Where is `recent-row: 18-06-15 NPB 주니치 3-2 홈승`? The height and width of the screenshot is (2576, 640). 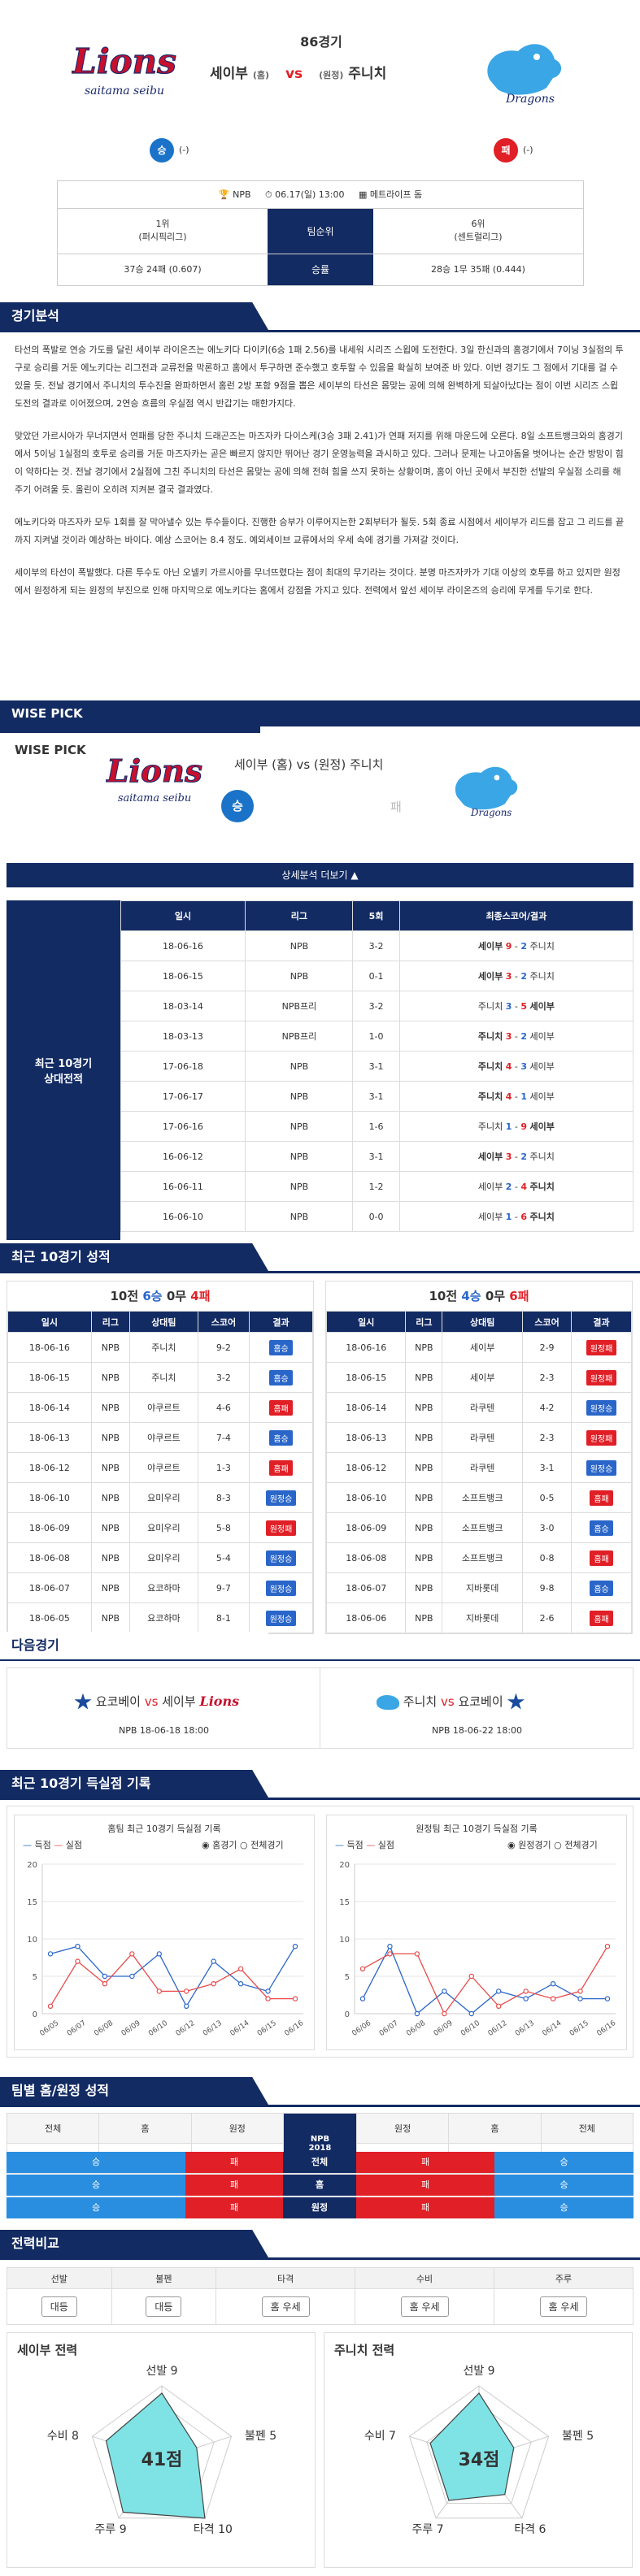 recent-row: 18-06-15 NPB 주니치 3-2 홈승 is located at coordinates (160, 1377).